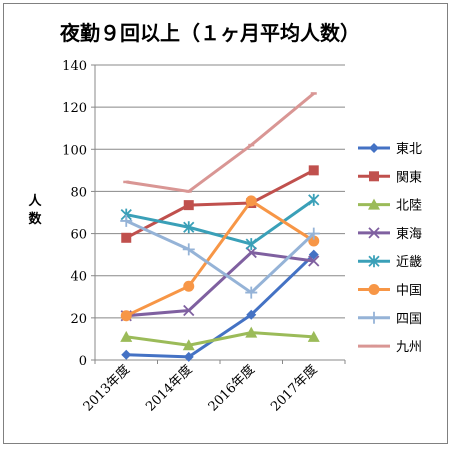  Describe the element at coordinates (409, 234) in the screenshot. I see `legend-label: 東海` at that location.